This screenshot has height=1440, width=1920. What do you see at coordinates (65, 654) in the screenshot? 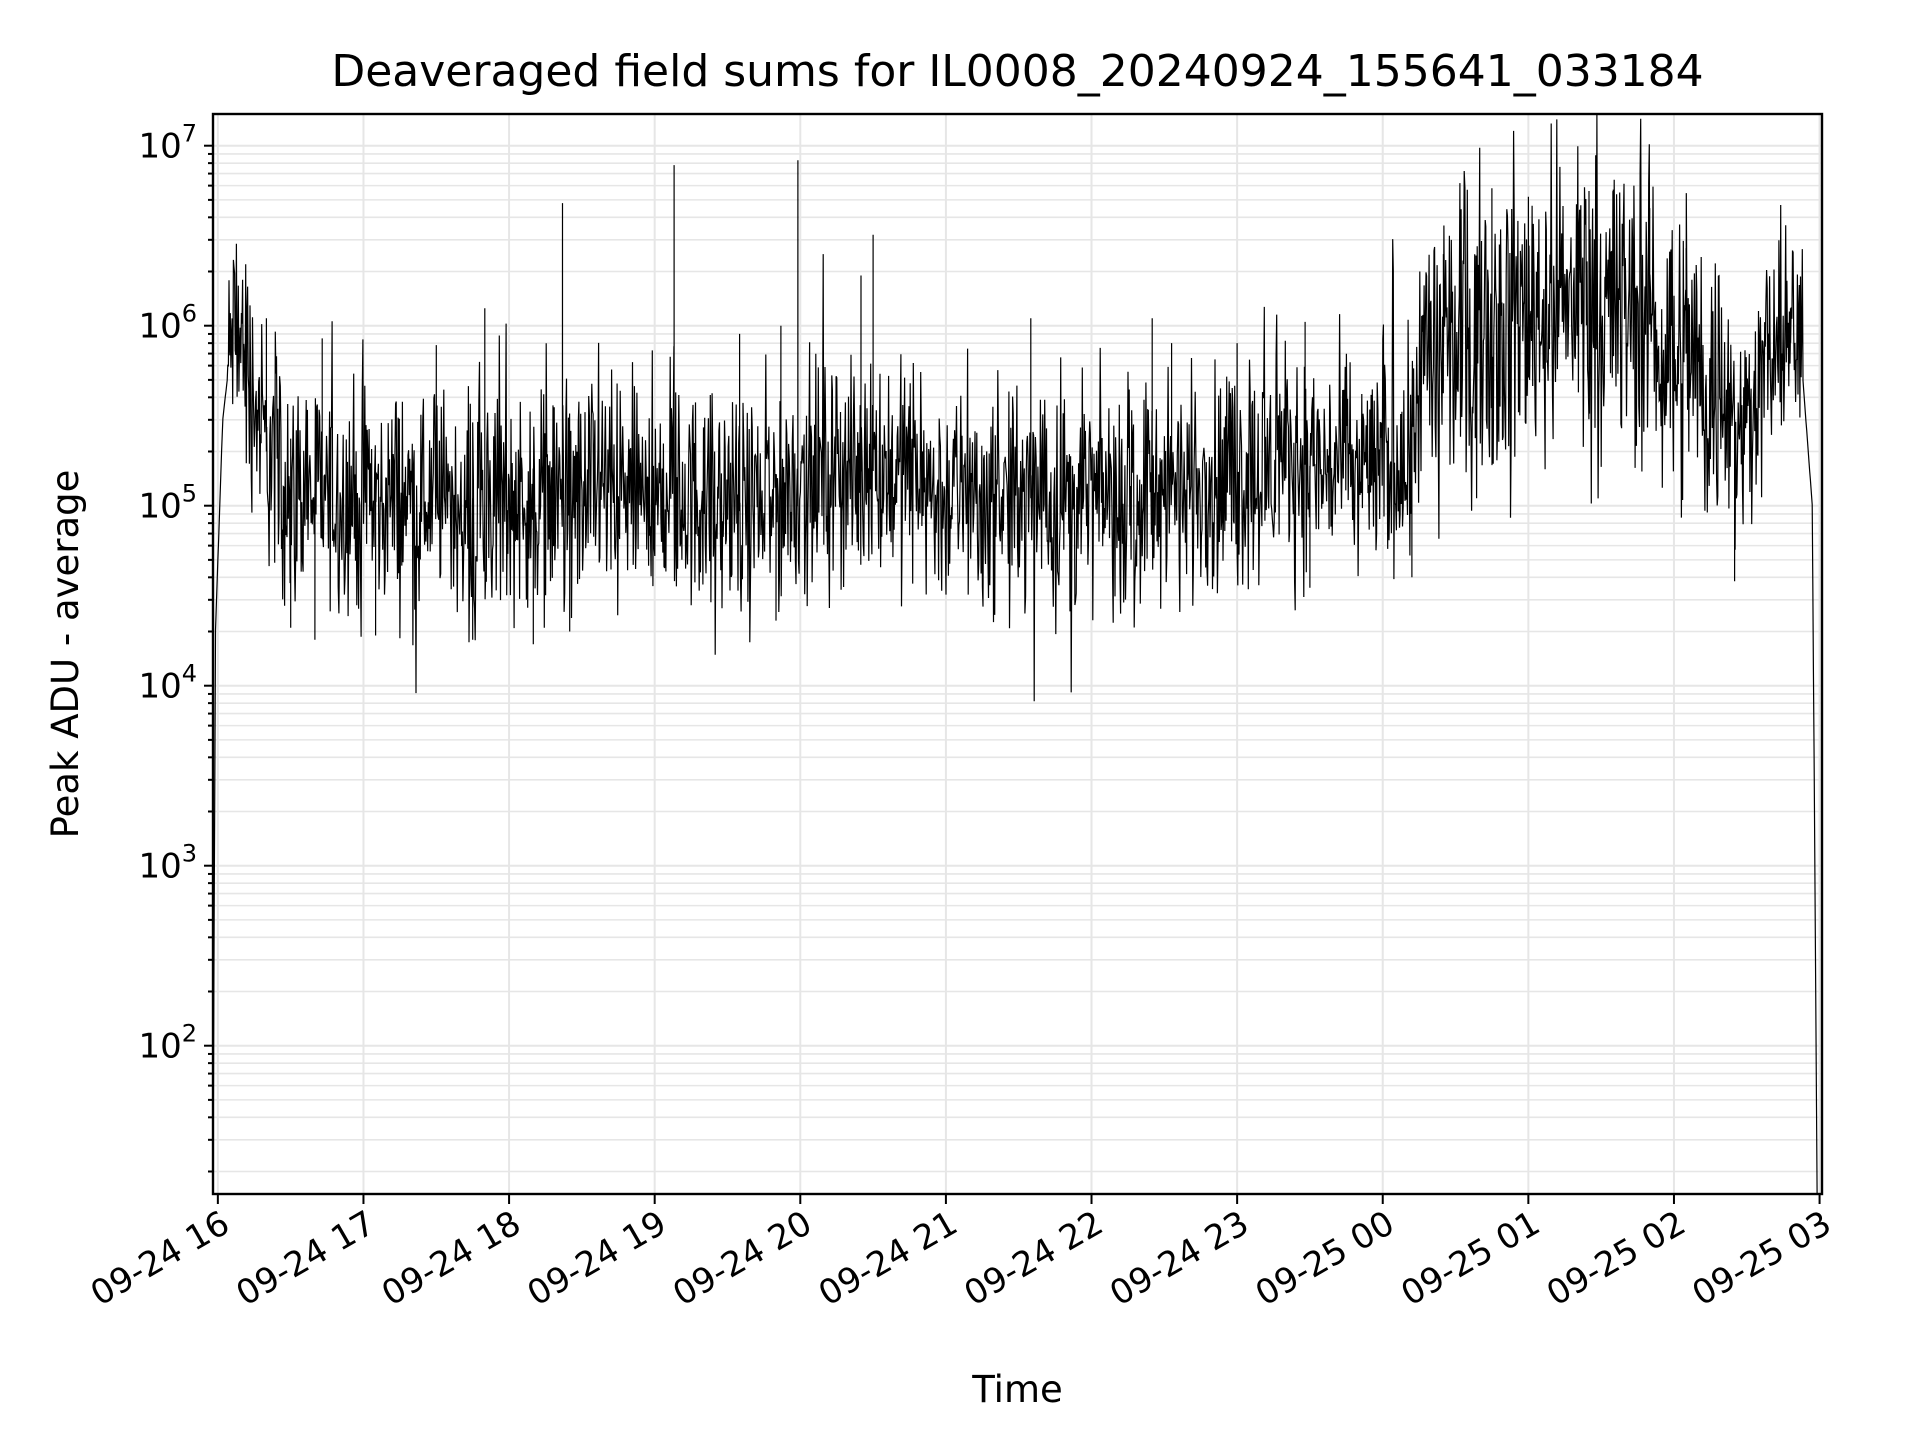
I see `y-axis-label: Peak ADU - average` at bounding box center [65, 654].